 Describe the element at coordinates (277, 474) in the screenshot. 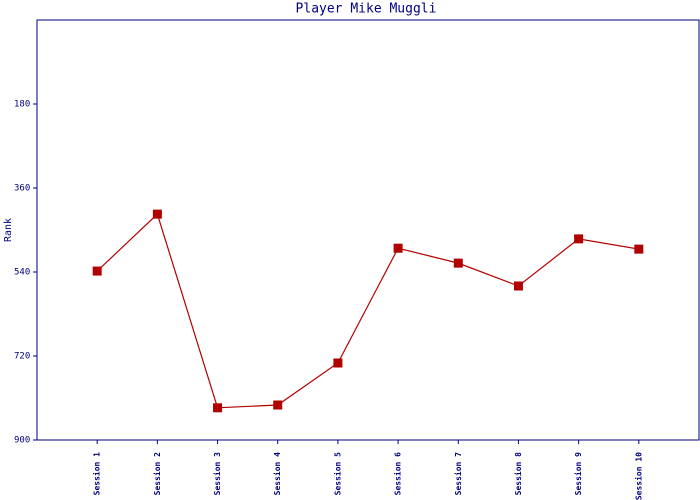

I see `x-tick-label: Session 4` at that location.